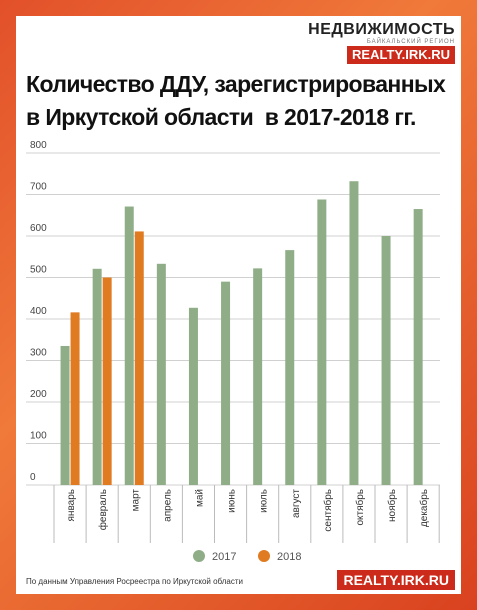 The width and height of the screenshot is (477, 610). Describe the element at coordinates (264, 501) in the screenshot. I see `x-tick-label: июль` at that location.